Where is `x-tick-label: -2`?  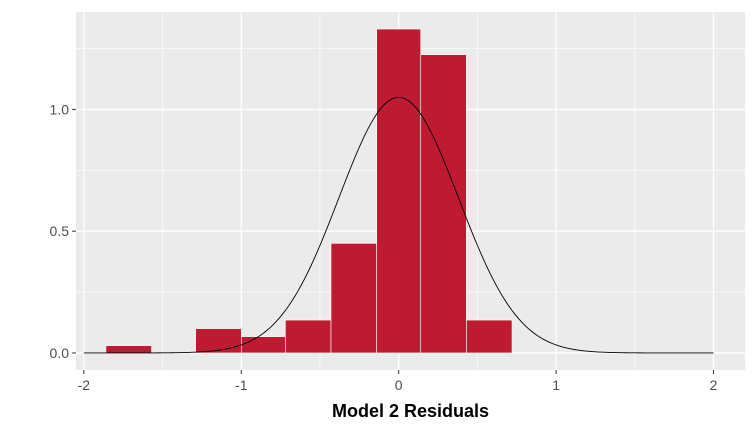
x-tick-label: -2 is located at coordinates (84, 385).